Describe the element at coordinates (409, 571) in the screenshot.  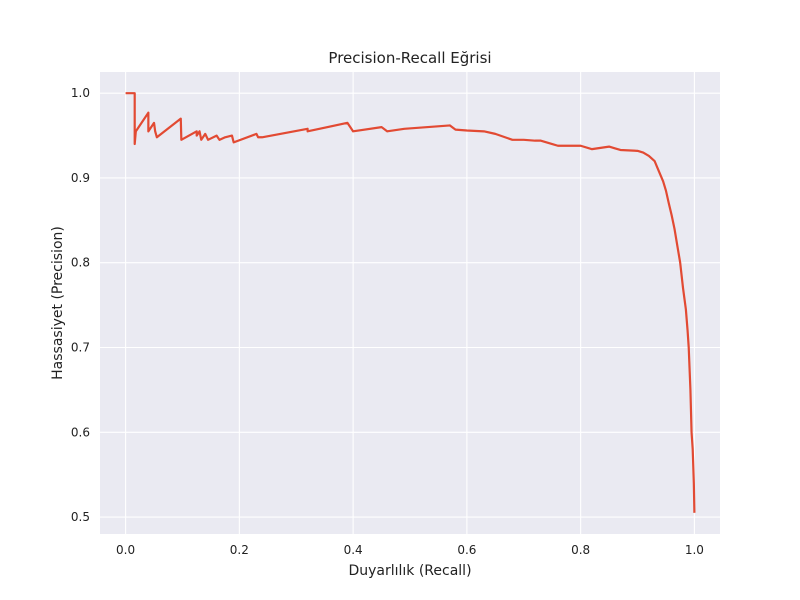
I see `x-axis-label: Duyarlılık (Recall)` at that location.